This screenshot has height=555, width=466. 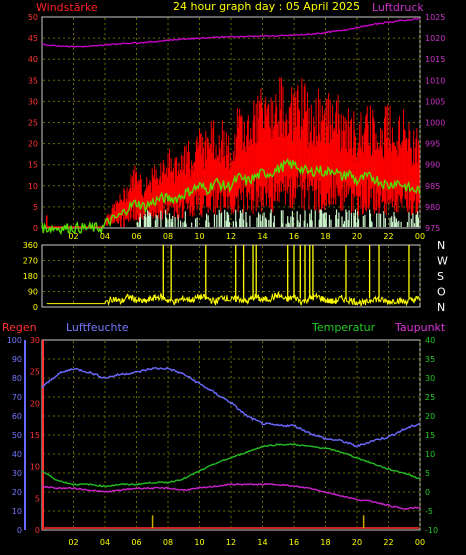 What do you see at coordinates (231, 496) in the screenshot?
I see `dewpoint-line` at bounding box center [231, 496].